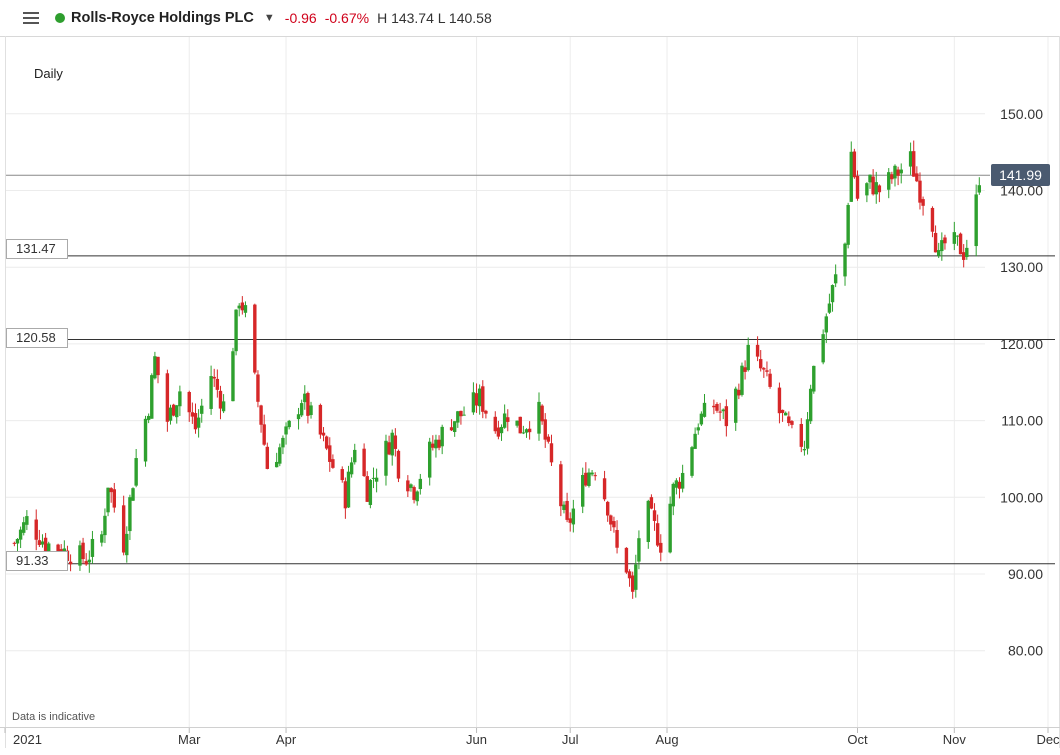  I want to click on y-tick-label: 150.00, so click(1021, 114).